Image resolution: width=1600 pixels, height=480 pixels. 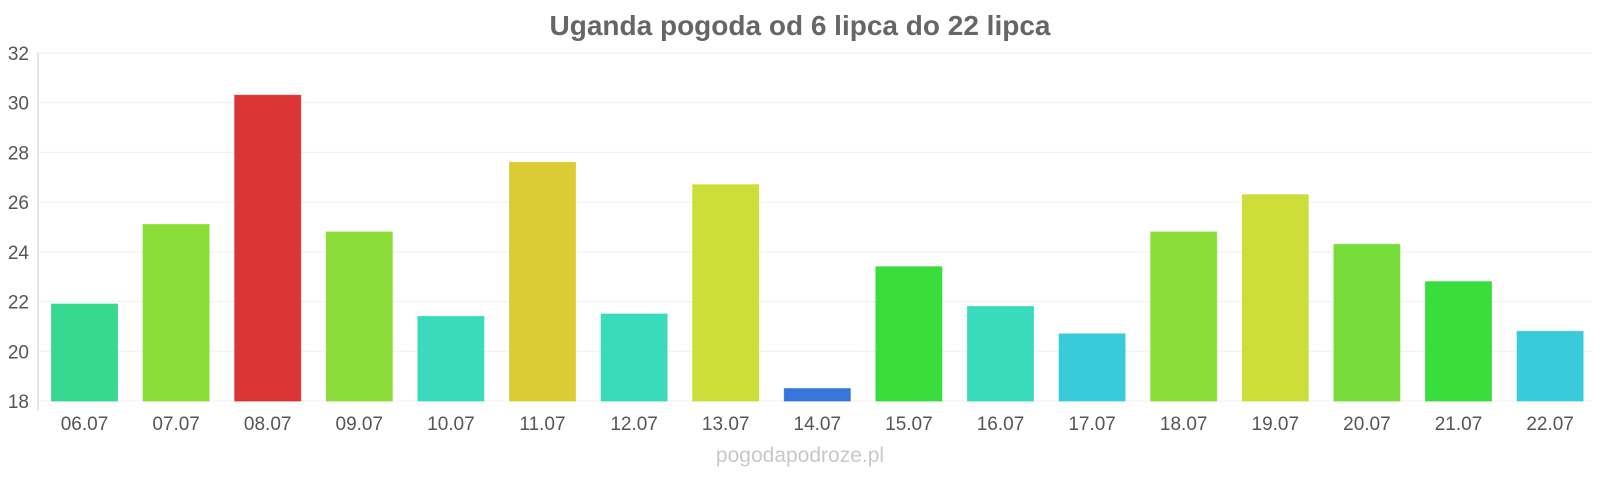 I want to click on x-tick-label: 13.07, so click(x=726, y=424).